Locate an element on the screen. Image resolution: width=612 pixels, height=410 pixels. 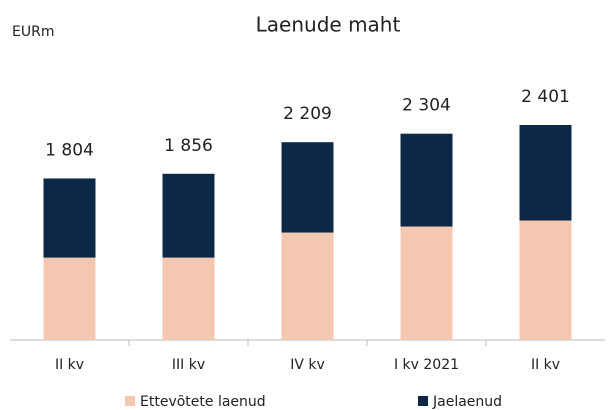
total-label: 2 304 is located at coordinates (426, 106).